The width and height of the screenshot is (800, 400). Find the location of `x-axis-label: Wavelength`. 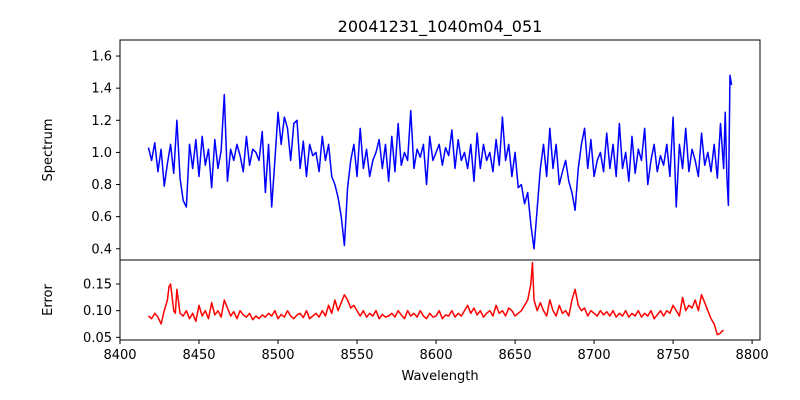

x-axis-label: Wavelength is located at coordinates (439, 376).